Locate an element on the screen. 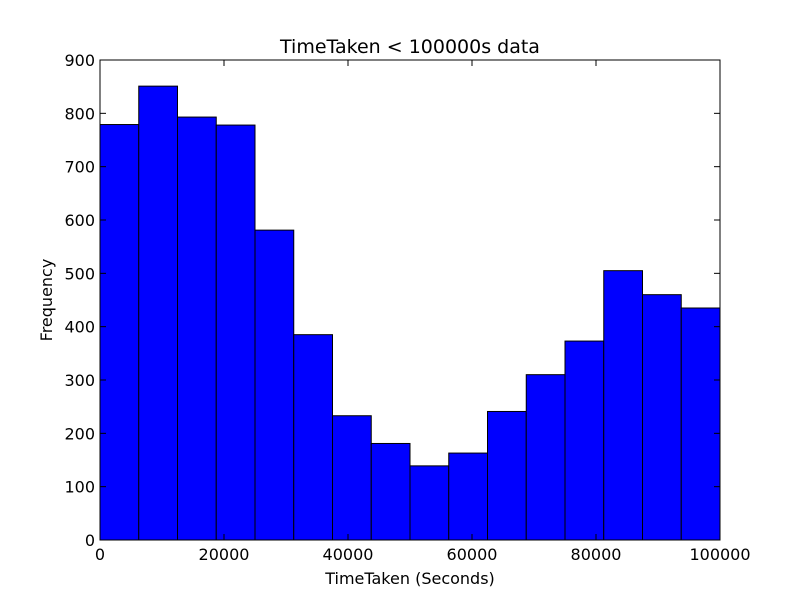 The image size is (800, 600). y-tick-label: 200 is located at coordinates (79, 433).